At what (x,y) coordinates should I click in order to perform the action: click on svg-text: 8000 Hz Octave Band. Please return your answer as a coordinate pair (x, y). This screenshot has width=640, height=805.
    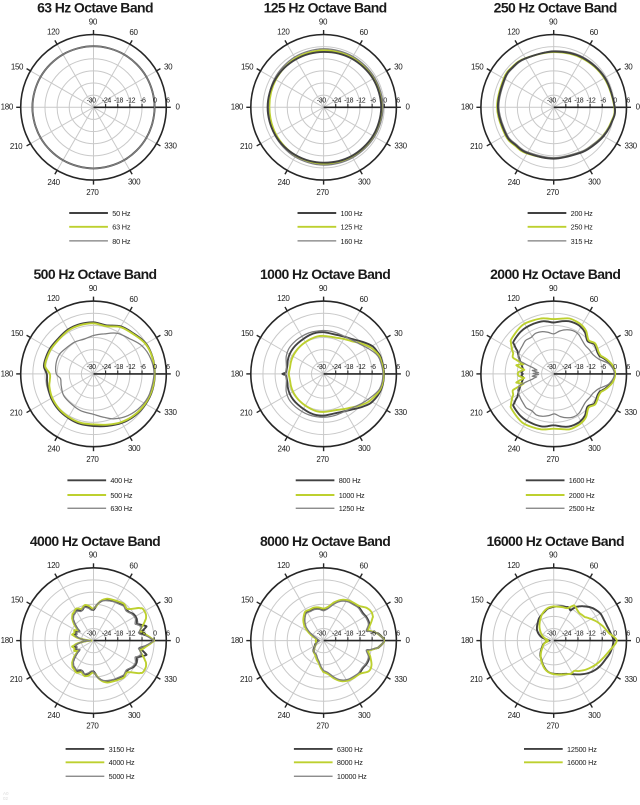
    Looking at the image, I should click on (325, 541).